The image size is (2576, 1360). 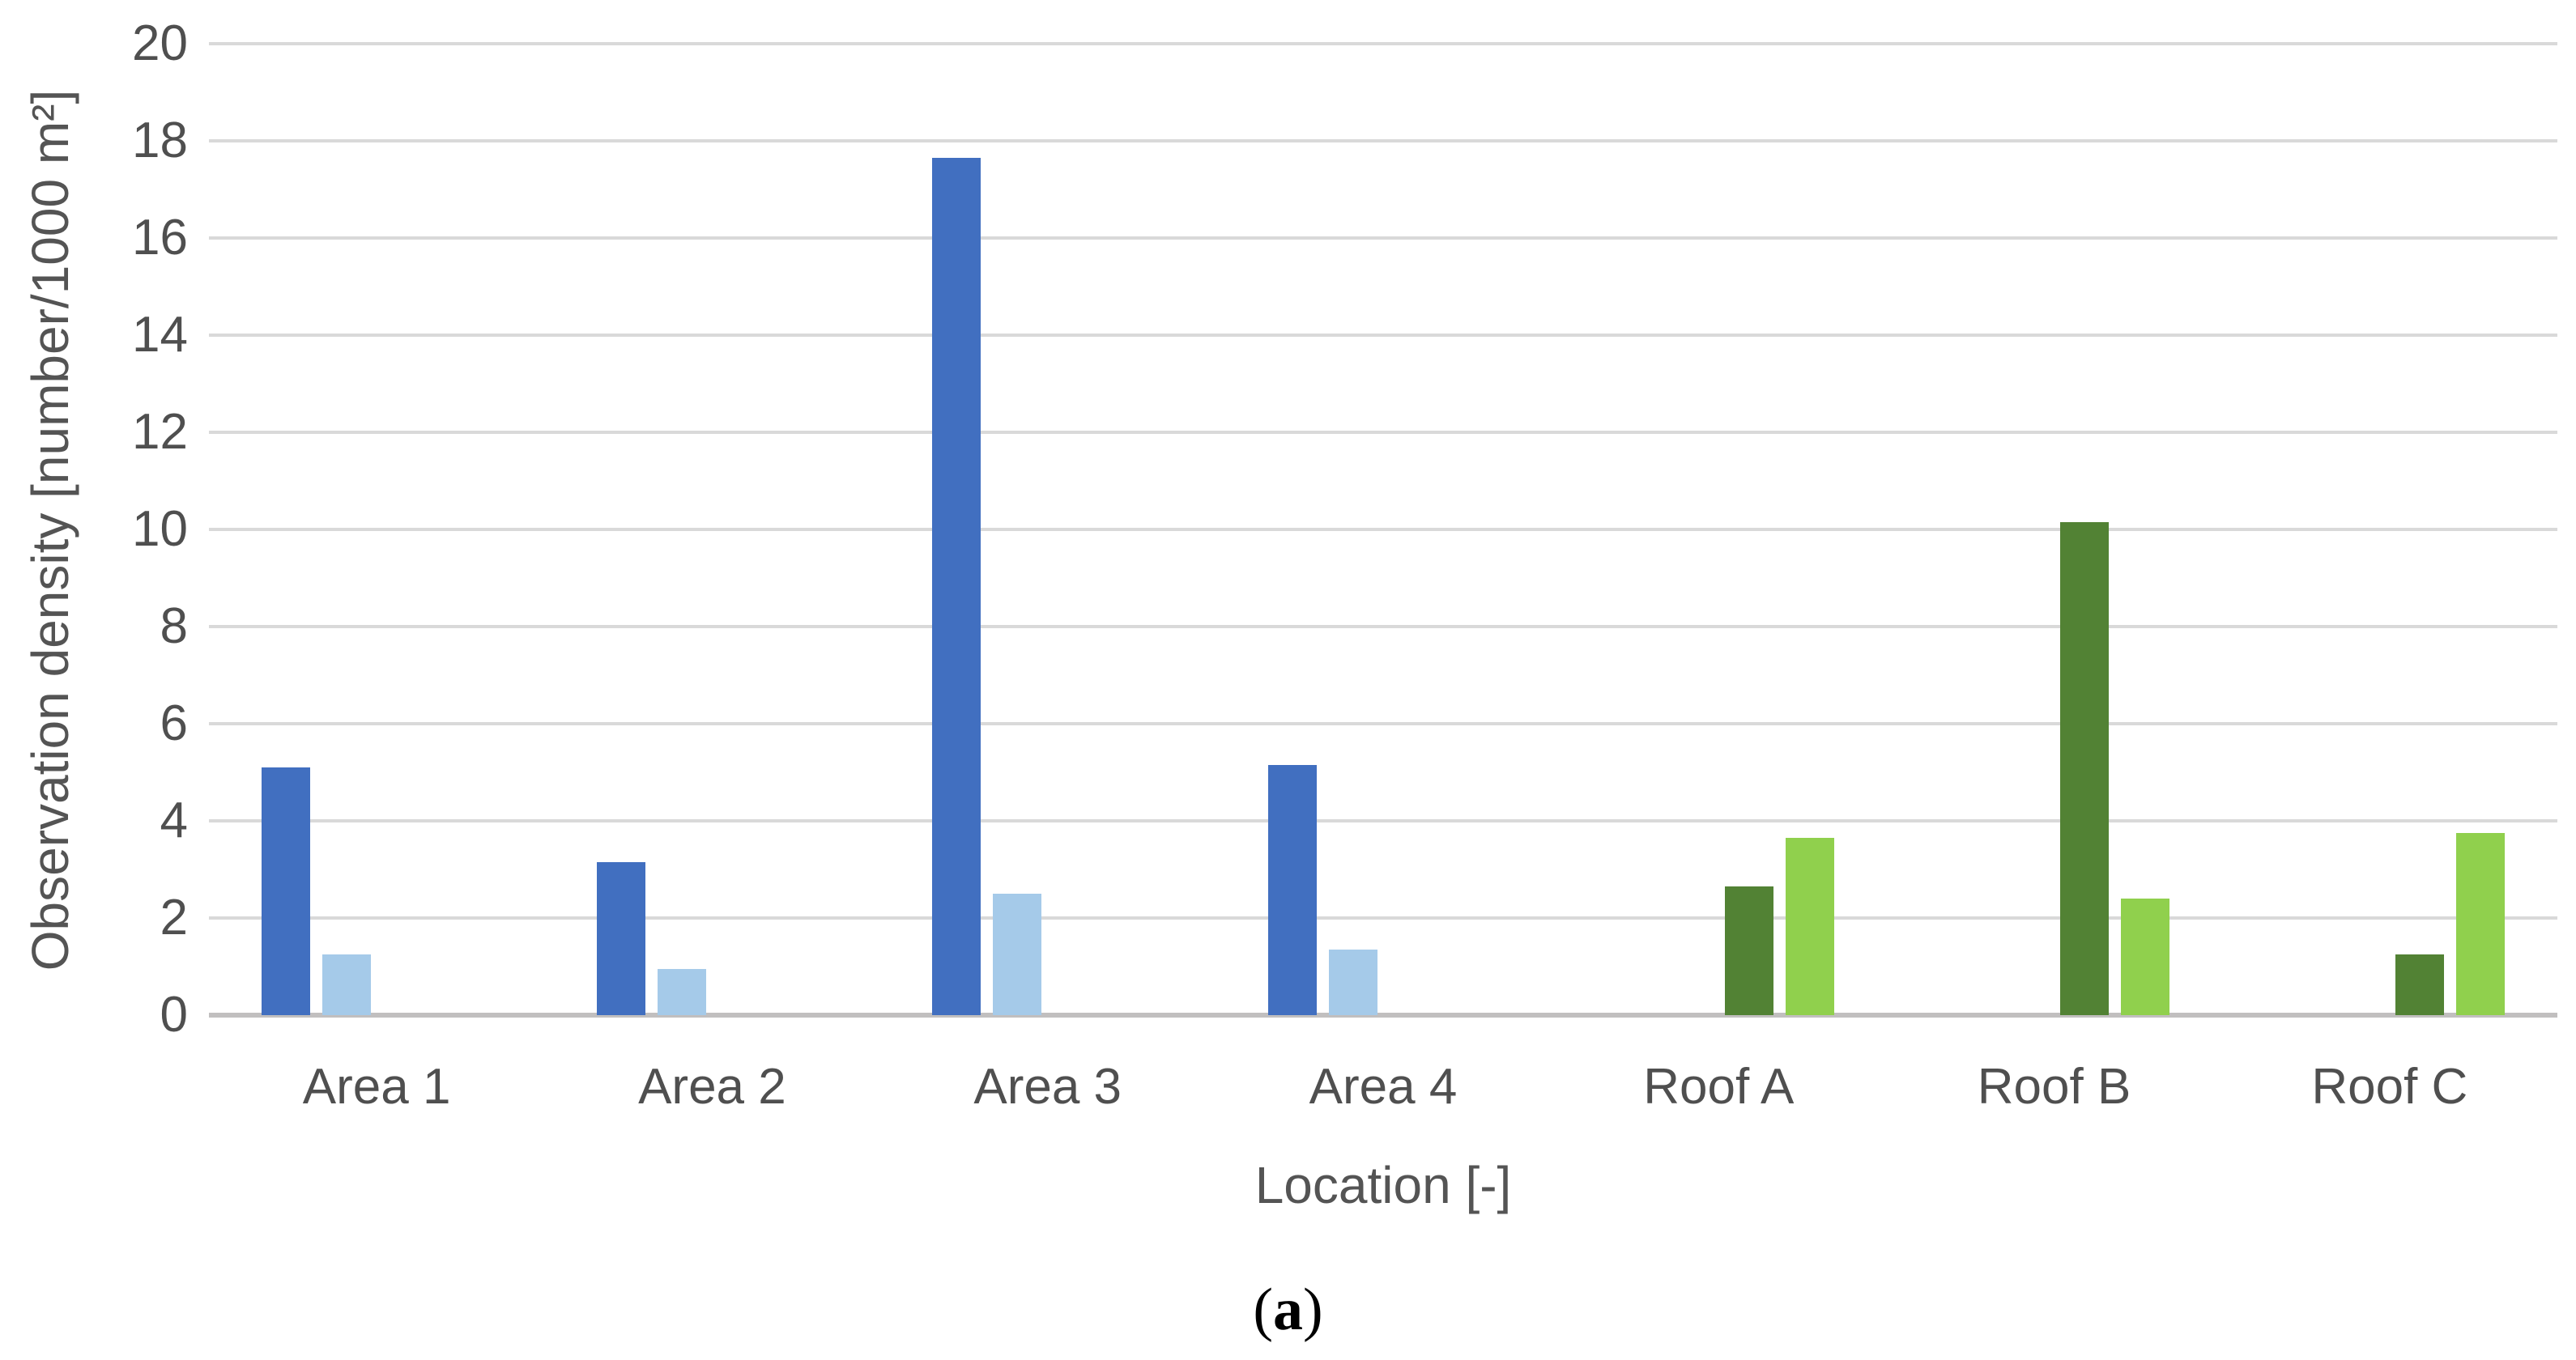 What do you see at coordinates (174, 723) in the screenshot?
I see `y-tick-label-6: 6` at bounding box center [174, 723].